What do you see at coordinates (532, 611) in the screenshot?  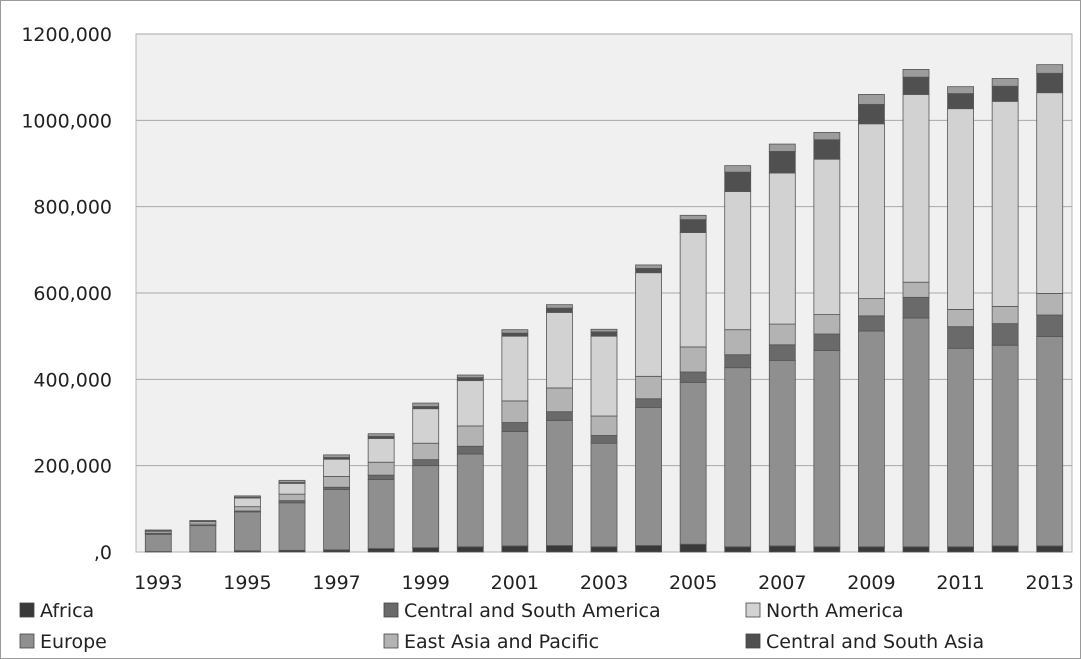 I see `legend-label: Central and South America` at bounding box center [532, 611].